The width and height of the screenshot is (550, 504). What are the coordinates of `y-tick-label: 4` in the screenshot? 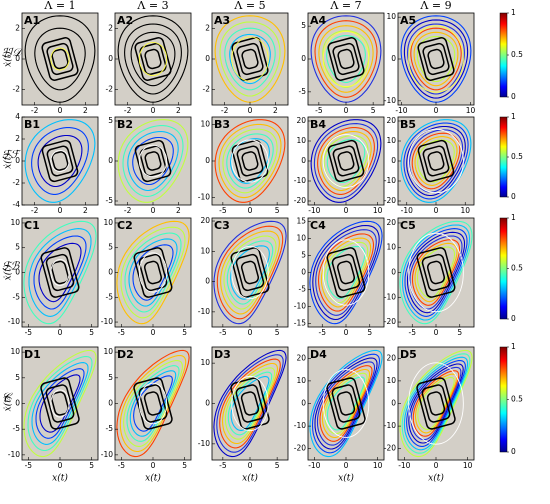 It's located at (17, 116).